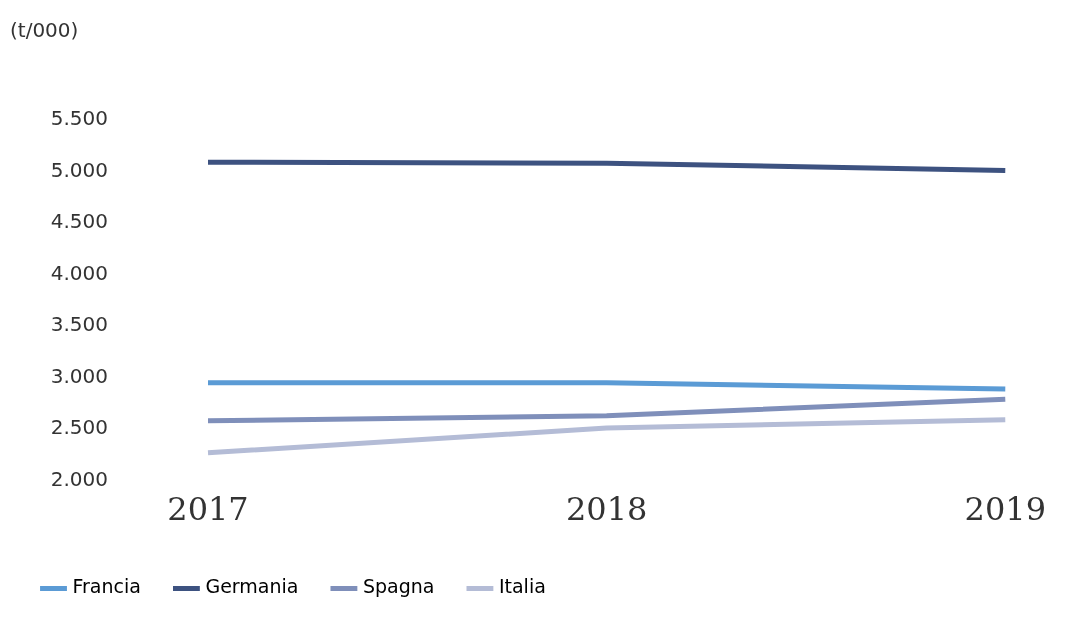 The height and width of the screenshot is (617, 1067). Describe the element at coordinates (79, 324) in the screenshot. I see `y-tick-label: 3.500` at that location.